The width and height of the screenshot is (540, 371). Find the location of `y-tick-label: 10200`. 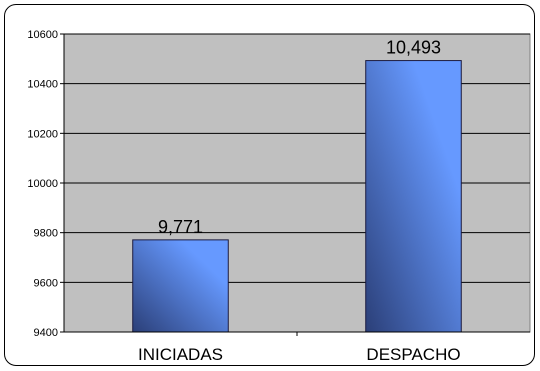

y-tick-label: 10200 is located at coordinates (42, 134).